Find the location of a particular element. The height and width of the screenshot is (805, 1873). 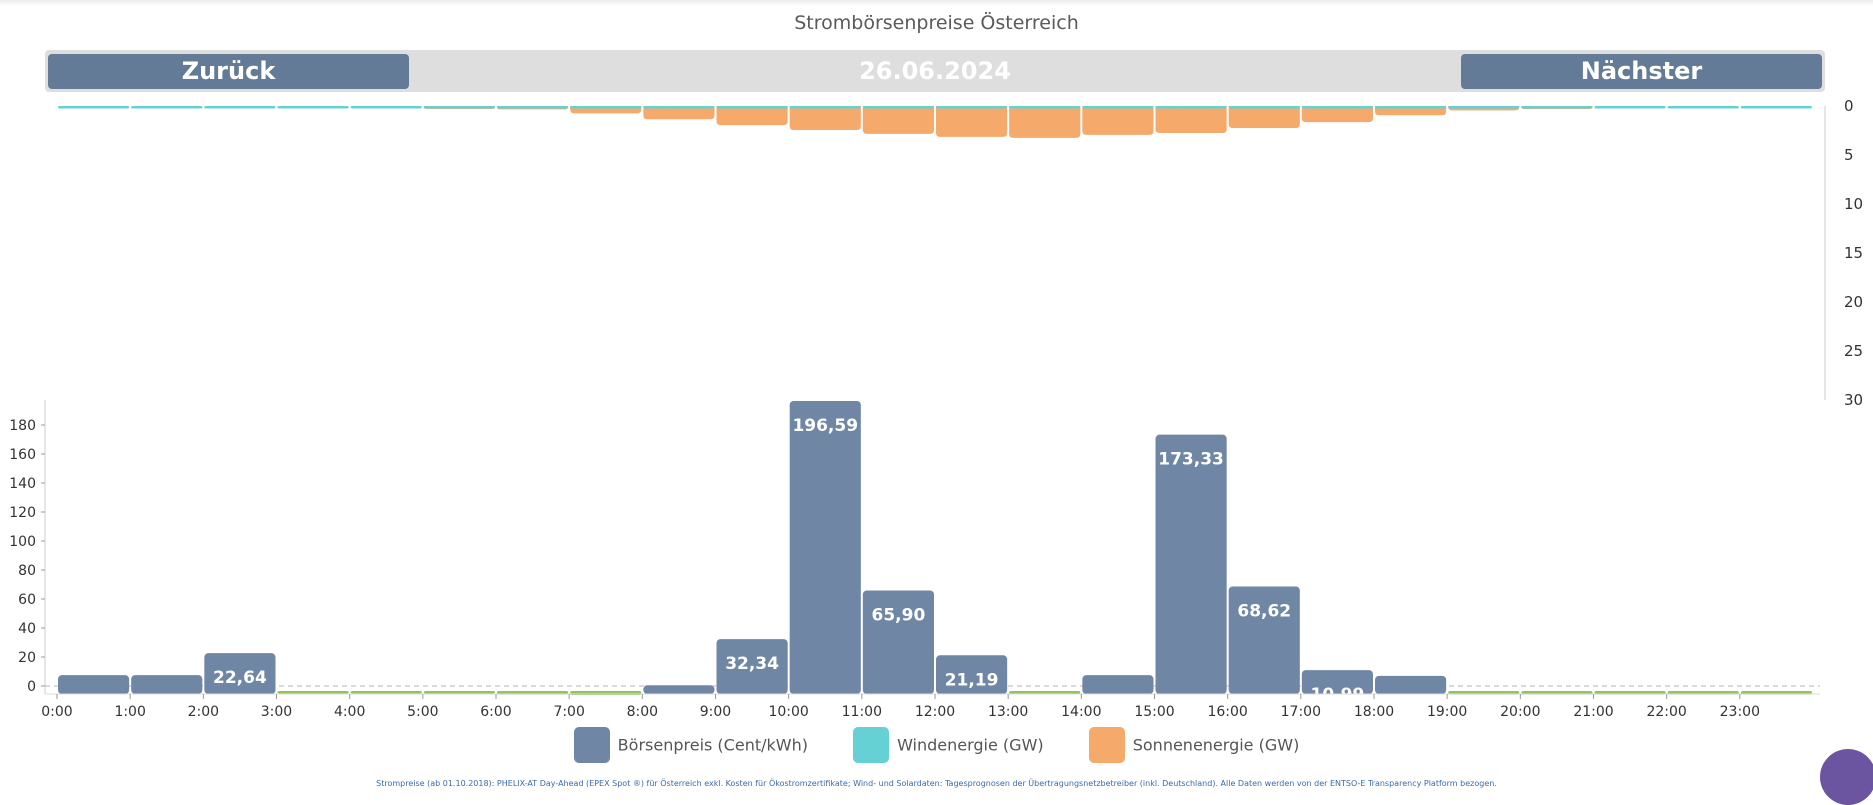

price-data-label: 21,19 is located at coordinates (972, 680).